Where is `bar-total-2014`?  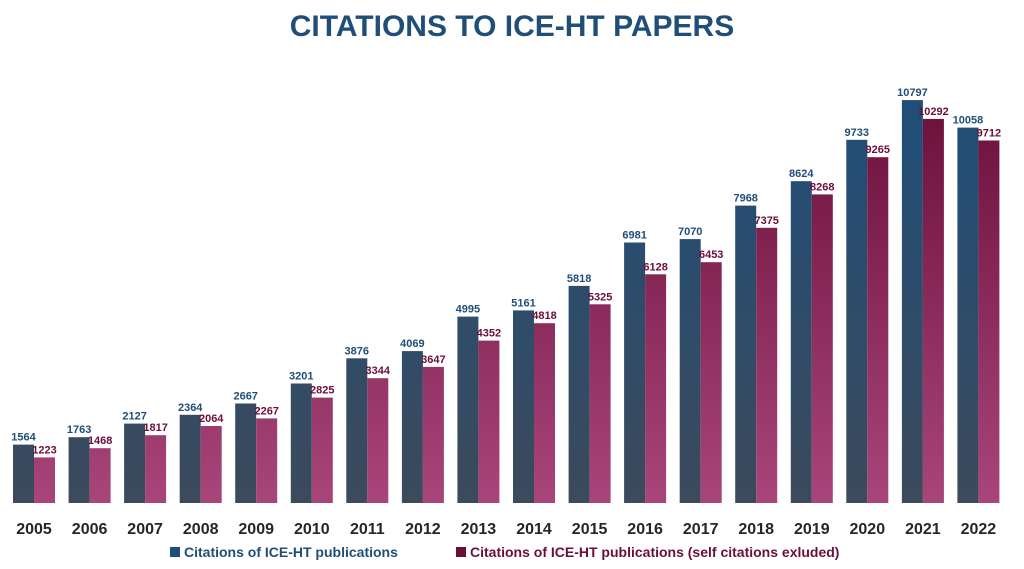 bar-total-2014 is located at coordinates (523, 406).